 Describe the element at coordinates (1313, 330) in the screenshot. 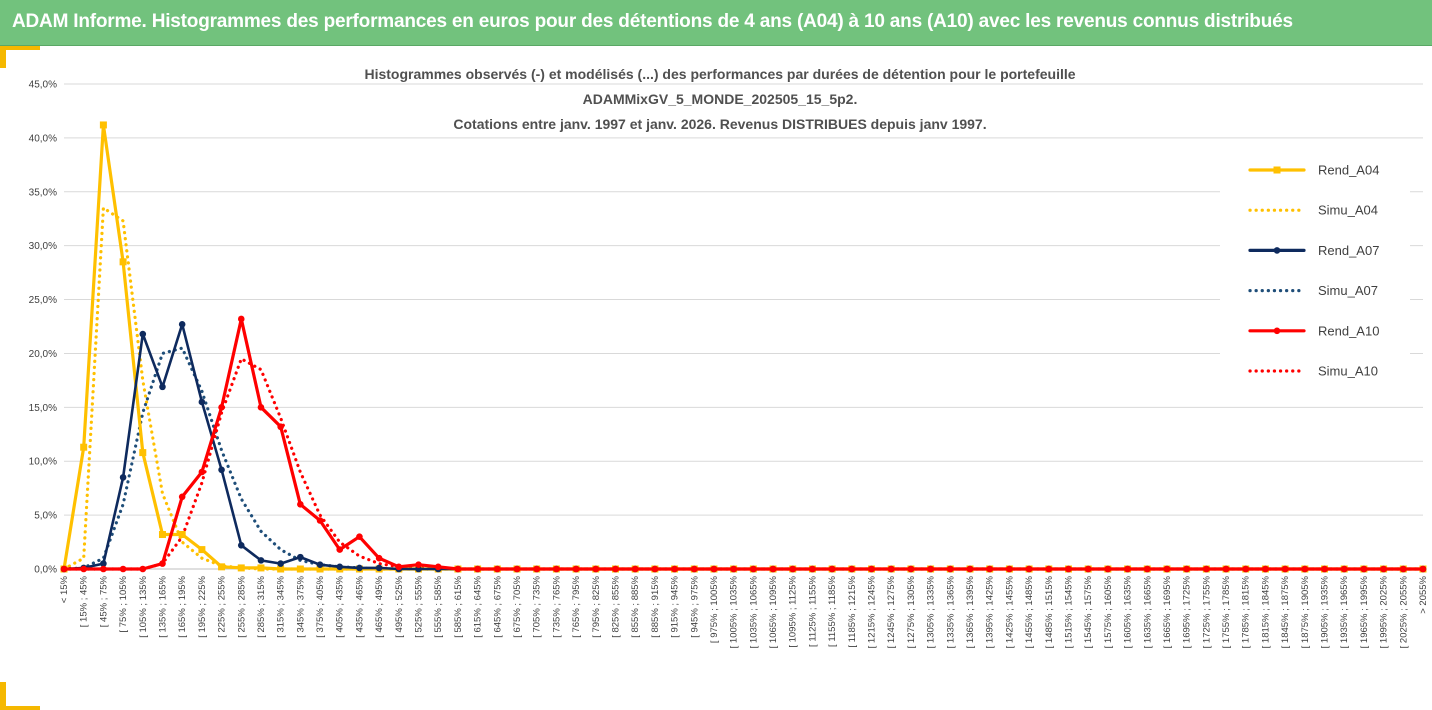

I see `legend-item-rend-a10: Rend_A10` at that location.